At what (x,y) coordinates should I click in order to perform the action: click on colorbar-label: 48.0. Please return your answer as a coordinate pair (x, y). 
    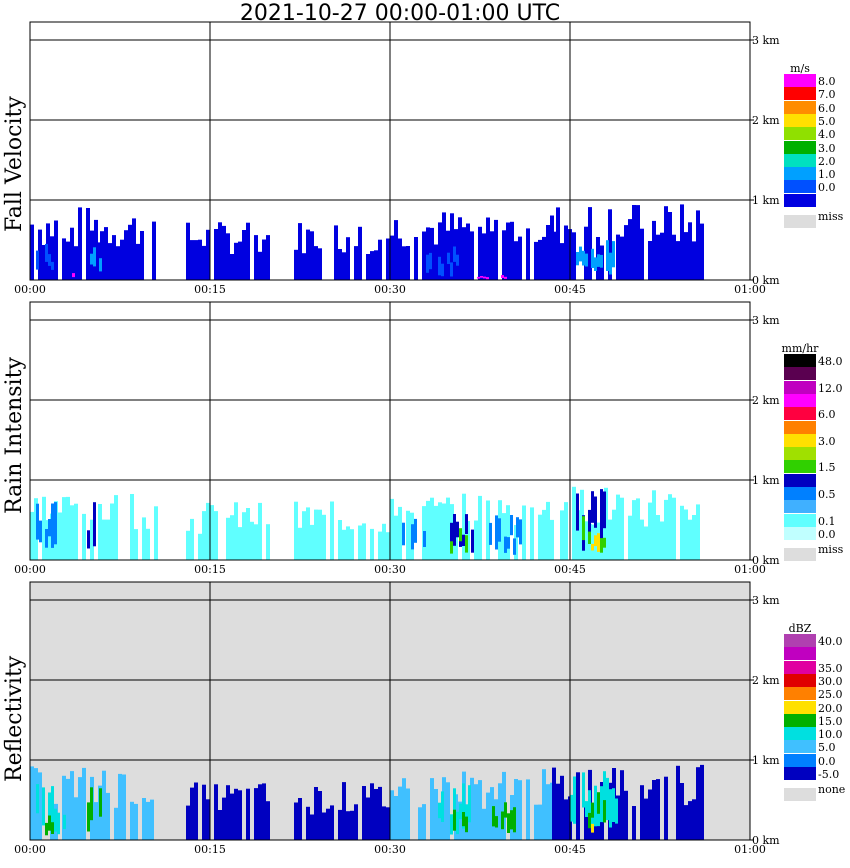
    Looking at the image, I should click on (830, 361).